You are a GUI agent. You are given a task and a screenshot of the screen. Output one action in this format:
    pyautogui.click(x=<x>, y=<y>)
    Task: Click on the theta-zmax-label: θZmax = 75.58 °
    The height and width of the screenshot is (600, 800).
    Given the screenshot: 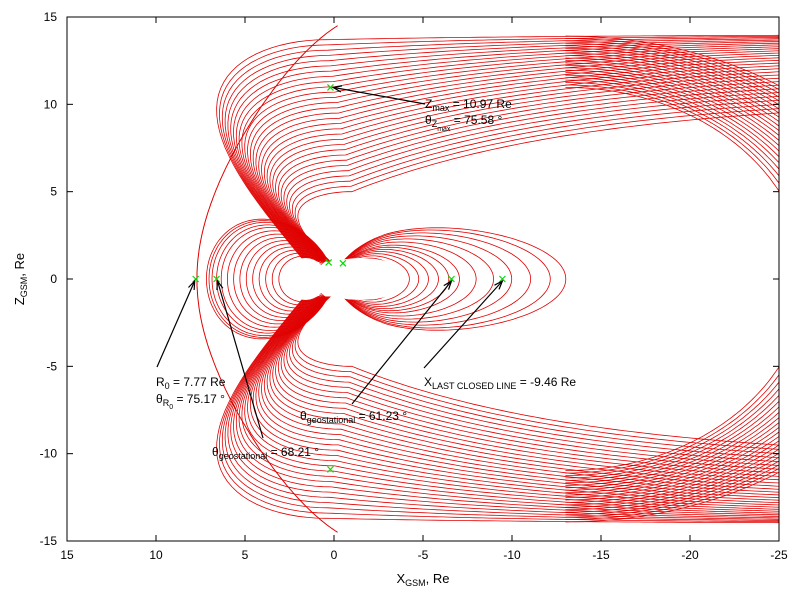 What is the action you would take?
    pyautogui.click(x=463, y=123)
    